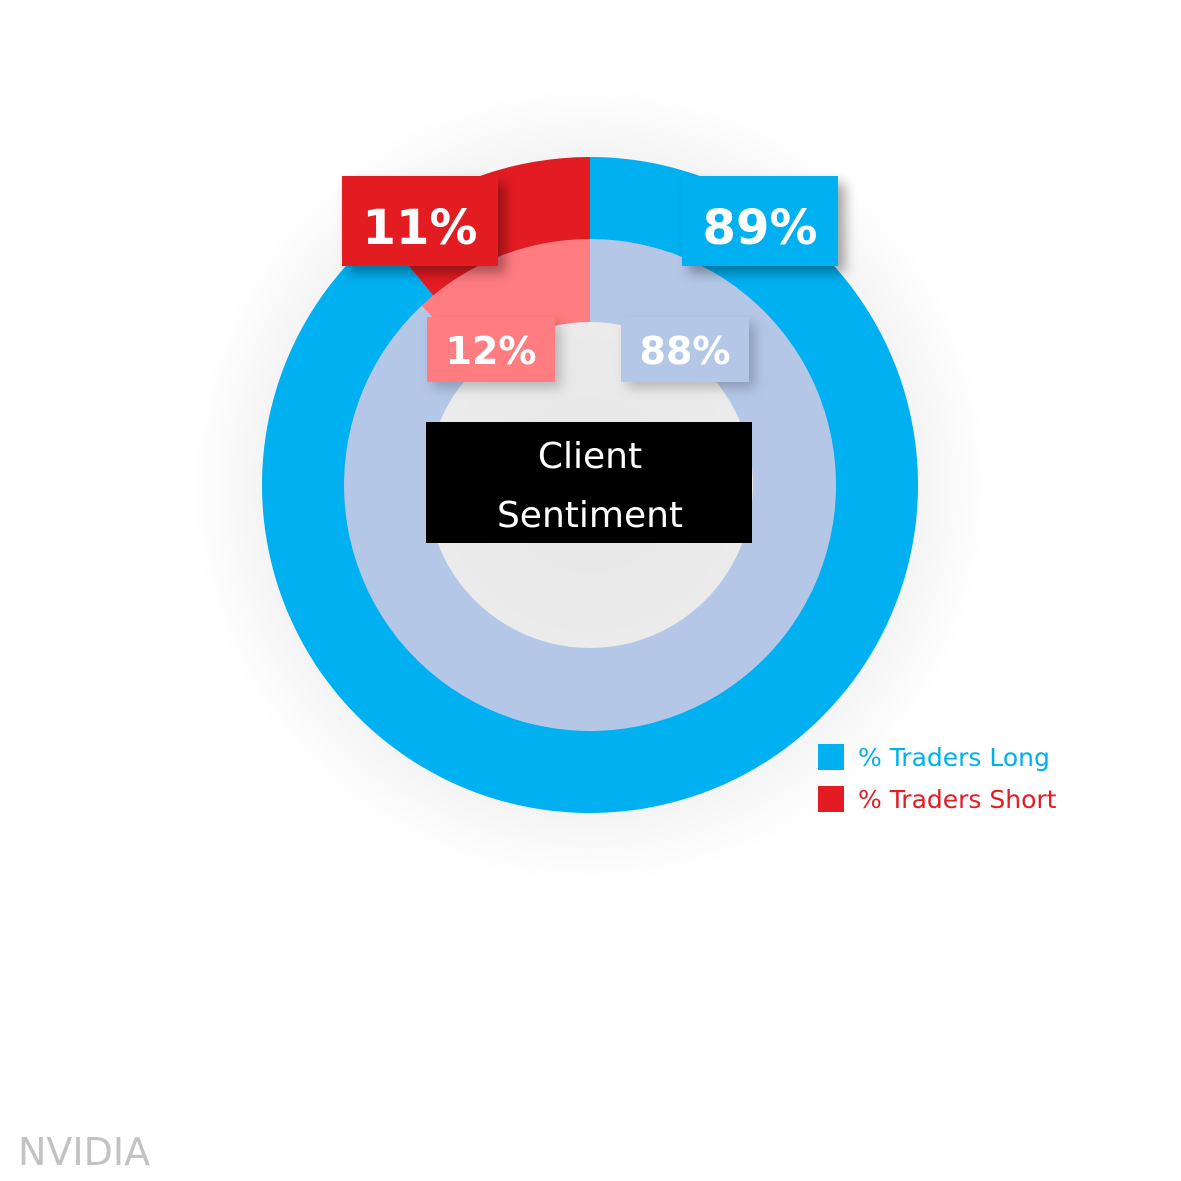 The height and width of the screenshot is (1181, 1181). I want to click on center-label-line-2: Sentiment, so click(590, 515).